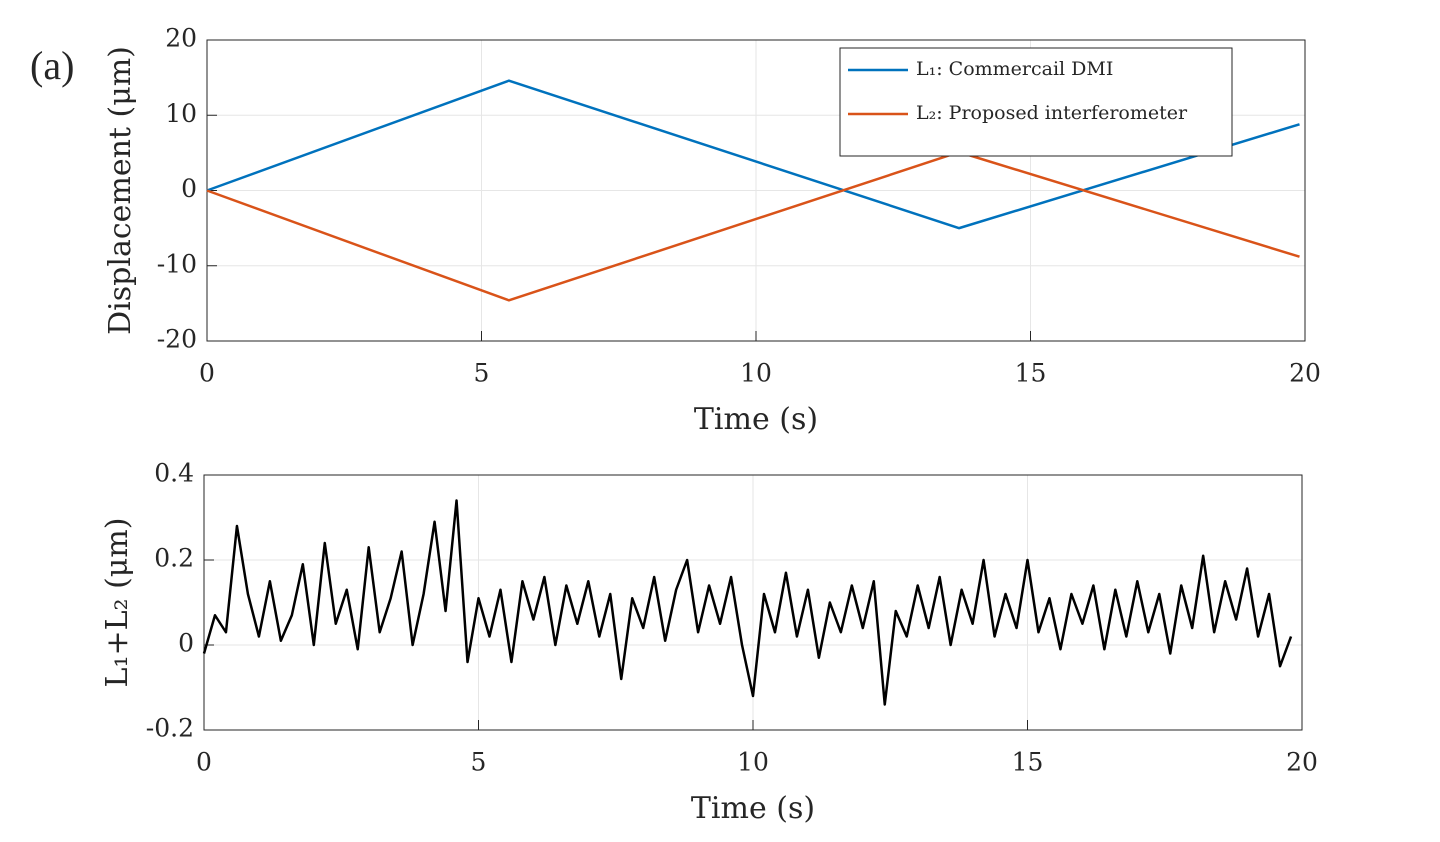 The height and width of the screenshot is (842, 1440). Describe the element at coordinates (1014, 69) in the screenshot. I see `legend-label: L₁: Commercail DMI` at that location.